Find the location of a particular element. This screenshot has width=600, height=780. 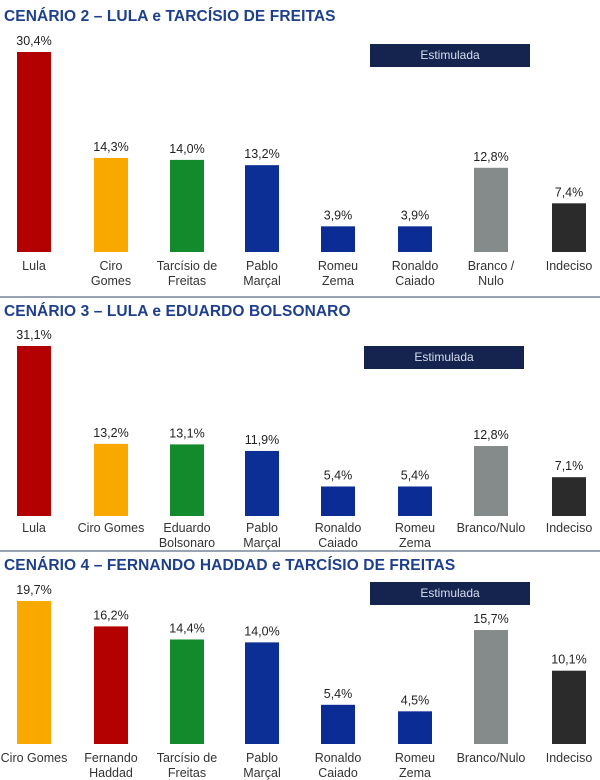

data-label: 7,4% is located at coordinates (569, 192).